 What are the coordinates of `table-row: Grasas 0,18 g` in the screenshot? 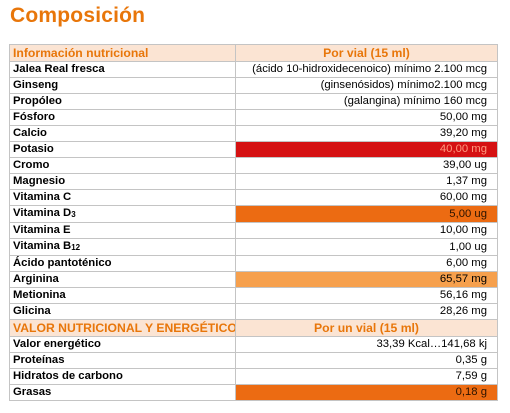 It's located at (253, 392).